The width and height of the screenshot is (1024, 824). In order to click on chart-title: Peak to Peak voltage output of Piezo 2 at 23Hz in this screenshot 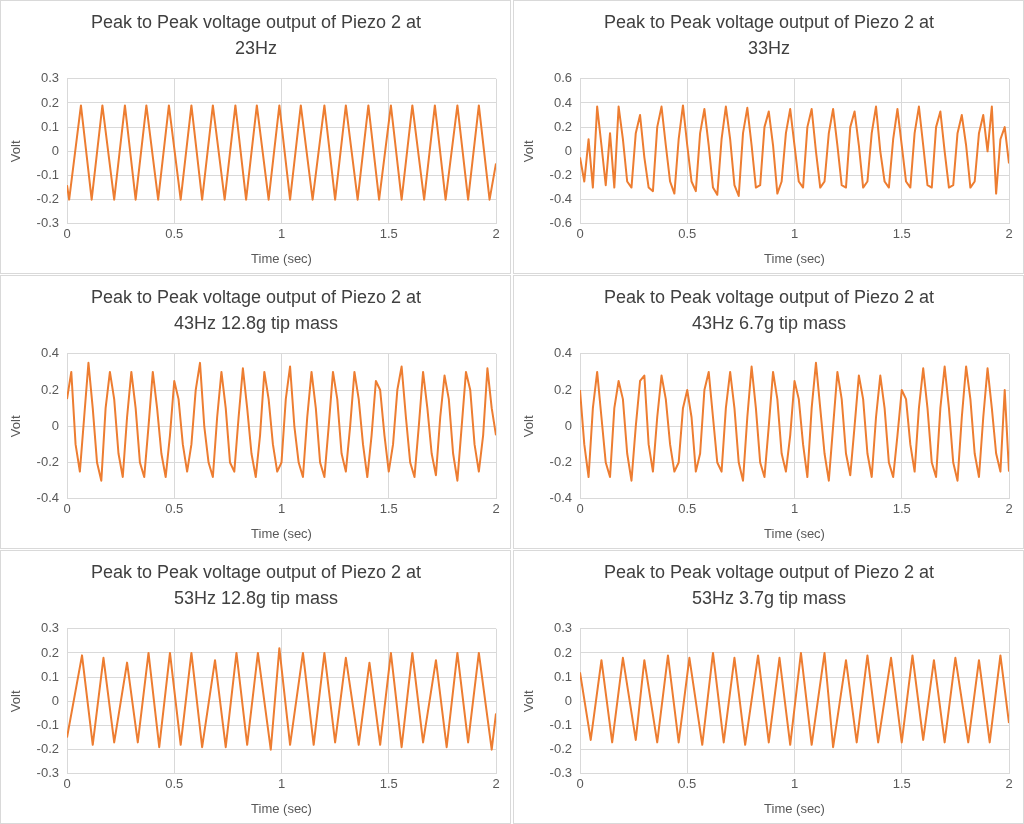, I will do `click(256, 35)`.